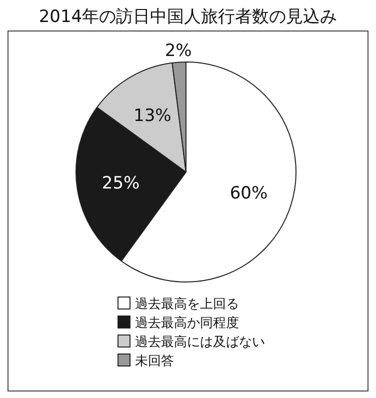 This screenshot has height=398, width=376. What do you see at coordinates (187, 323) in the screenshot?
I see `legend-label: 過去最高か同程度` at bounding box center [187, 323].